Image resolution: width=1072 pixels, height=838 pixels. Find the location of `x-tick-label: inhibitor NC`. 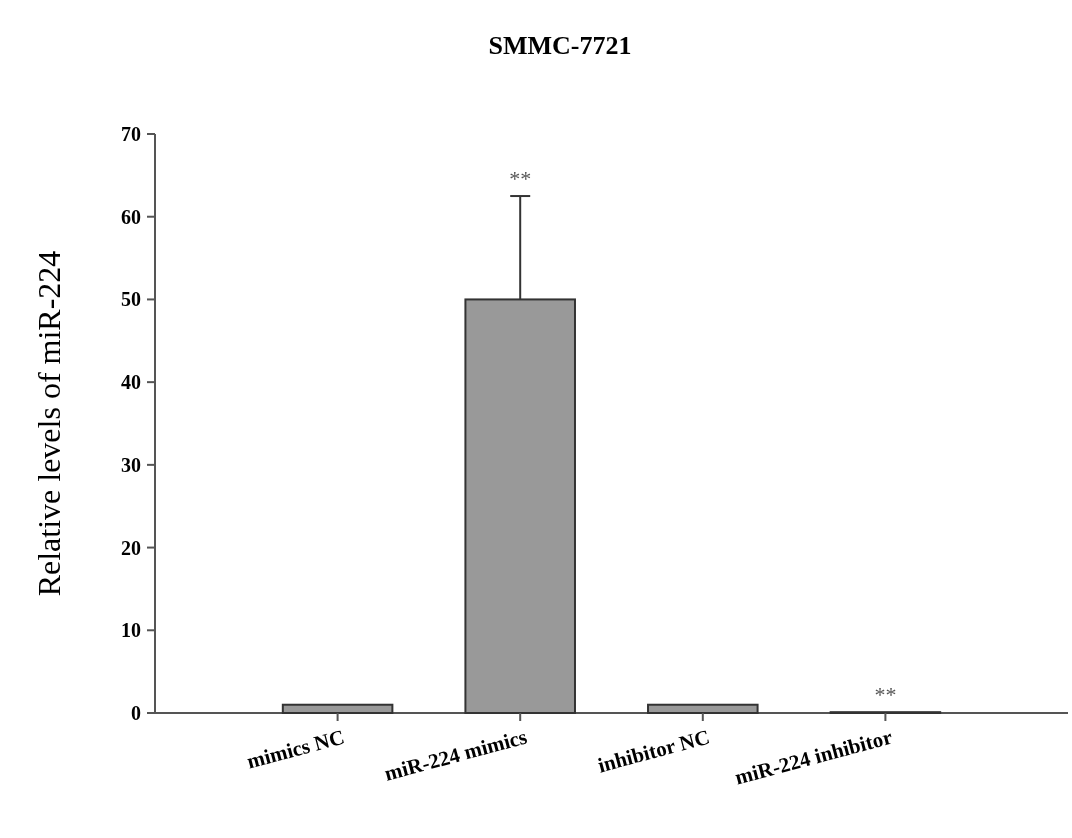

x-tick-label: inhibitor NC is located at coordinates (654, 751).